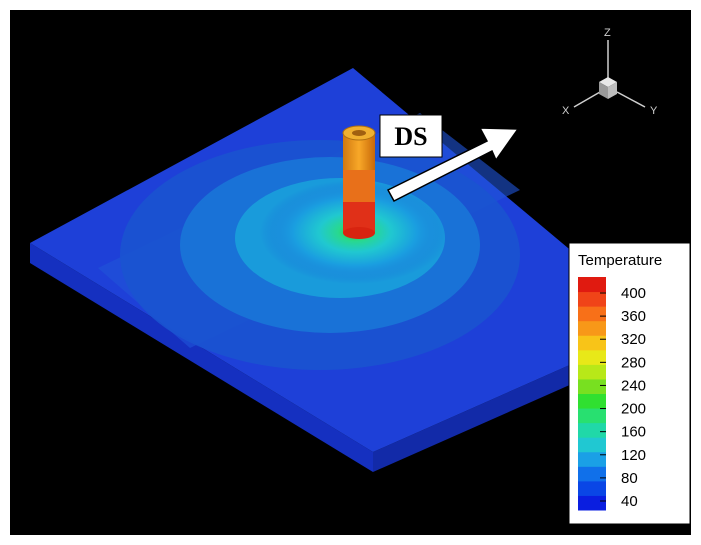 The width and height of the screenshot is (701, 545). What do you see at coordinates (633, 432) in the screenshot?
I see `legend-tick-label: 160` at bounding box center [633, 432].